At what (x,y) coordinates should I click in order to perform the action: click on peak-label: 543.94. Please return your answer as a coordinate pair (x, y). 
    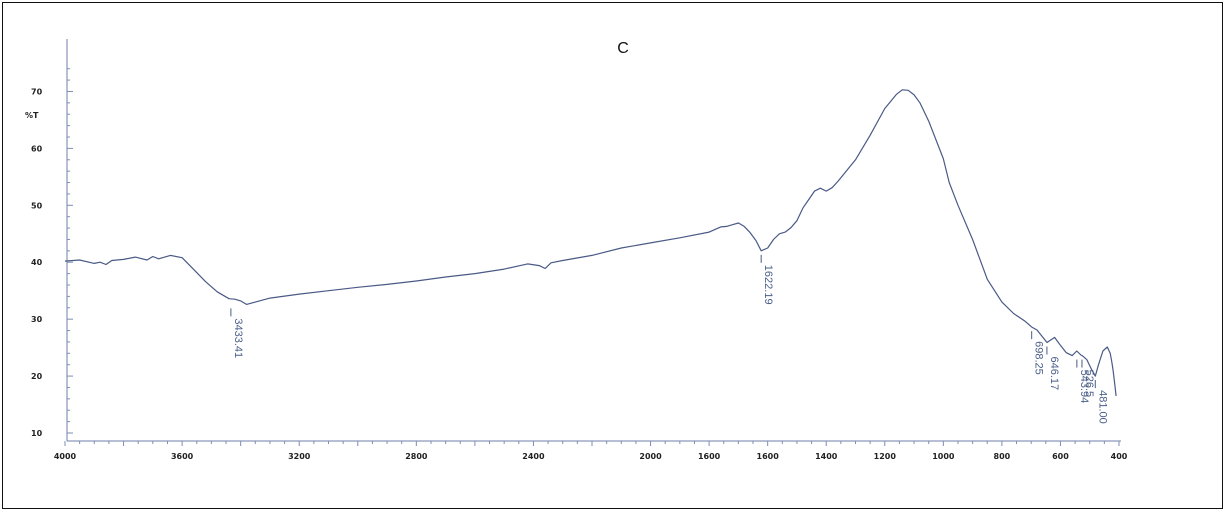
    Looking at the image, I should click on (1084, 387).